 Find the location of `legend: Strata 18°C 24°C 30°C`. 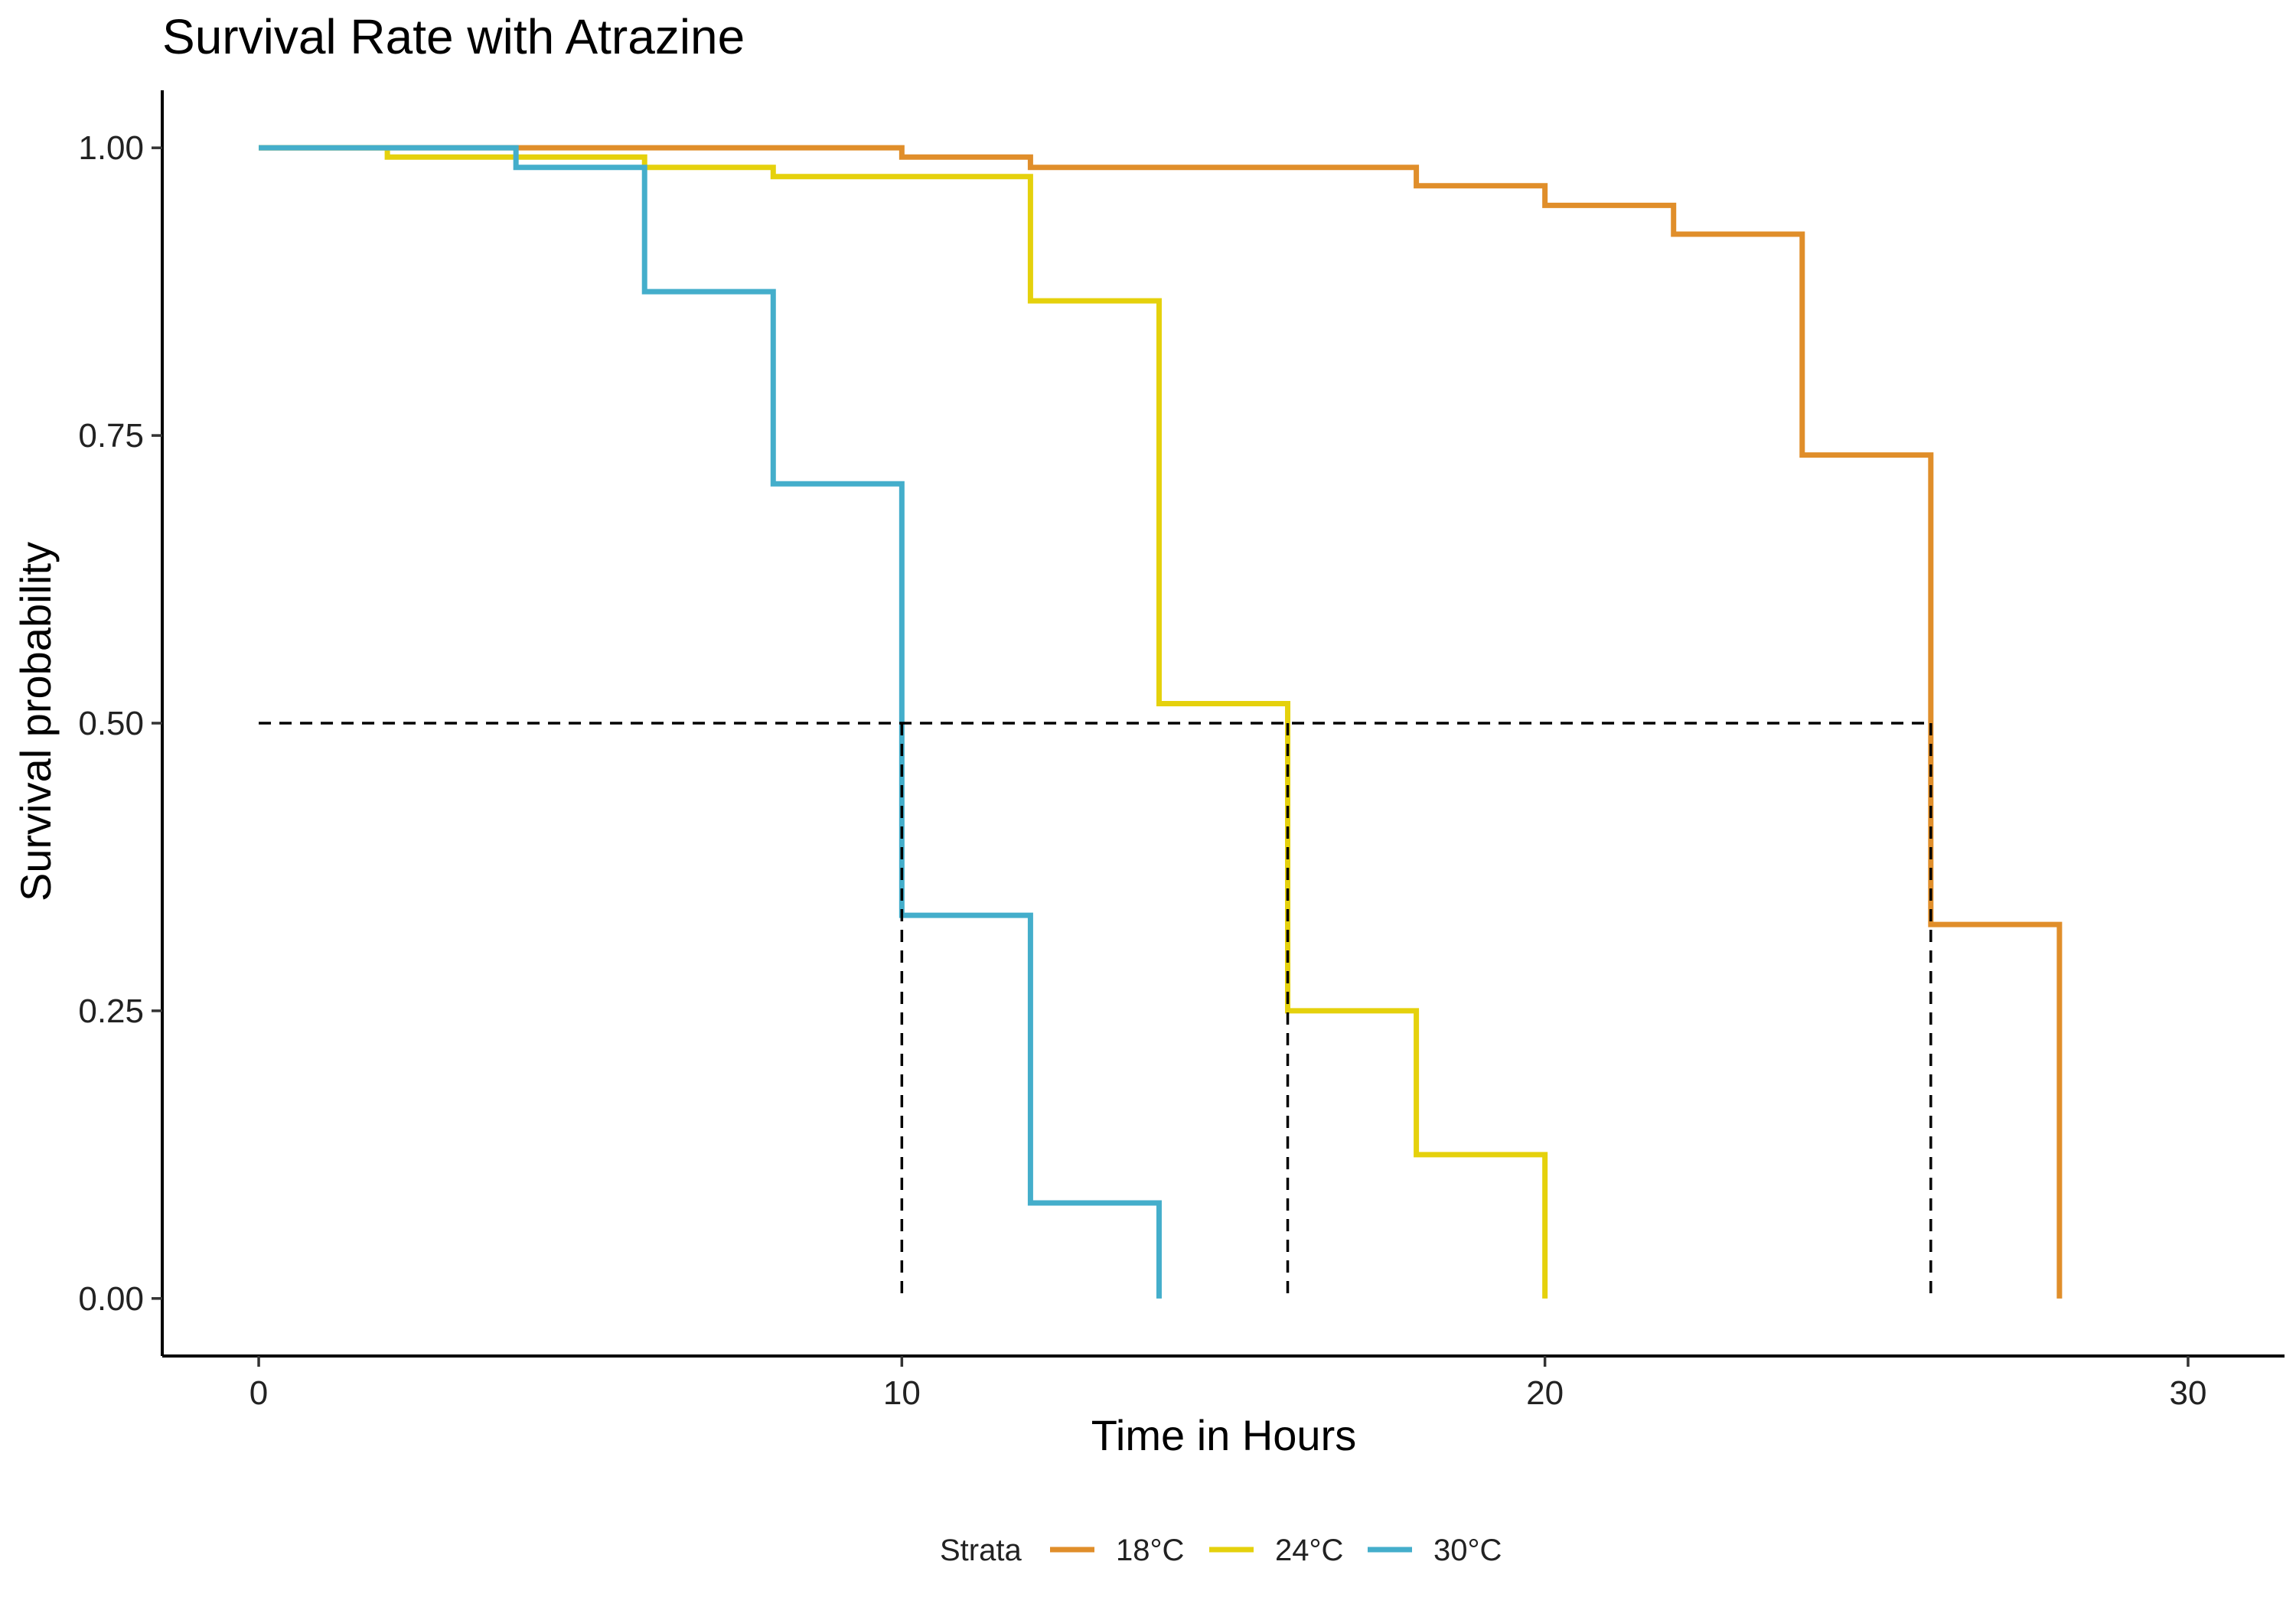

legend: Strata 18°C 24°C 30°C is located at coordinates (1221, 1550).